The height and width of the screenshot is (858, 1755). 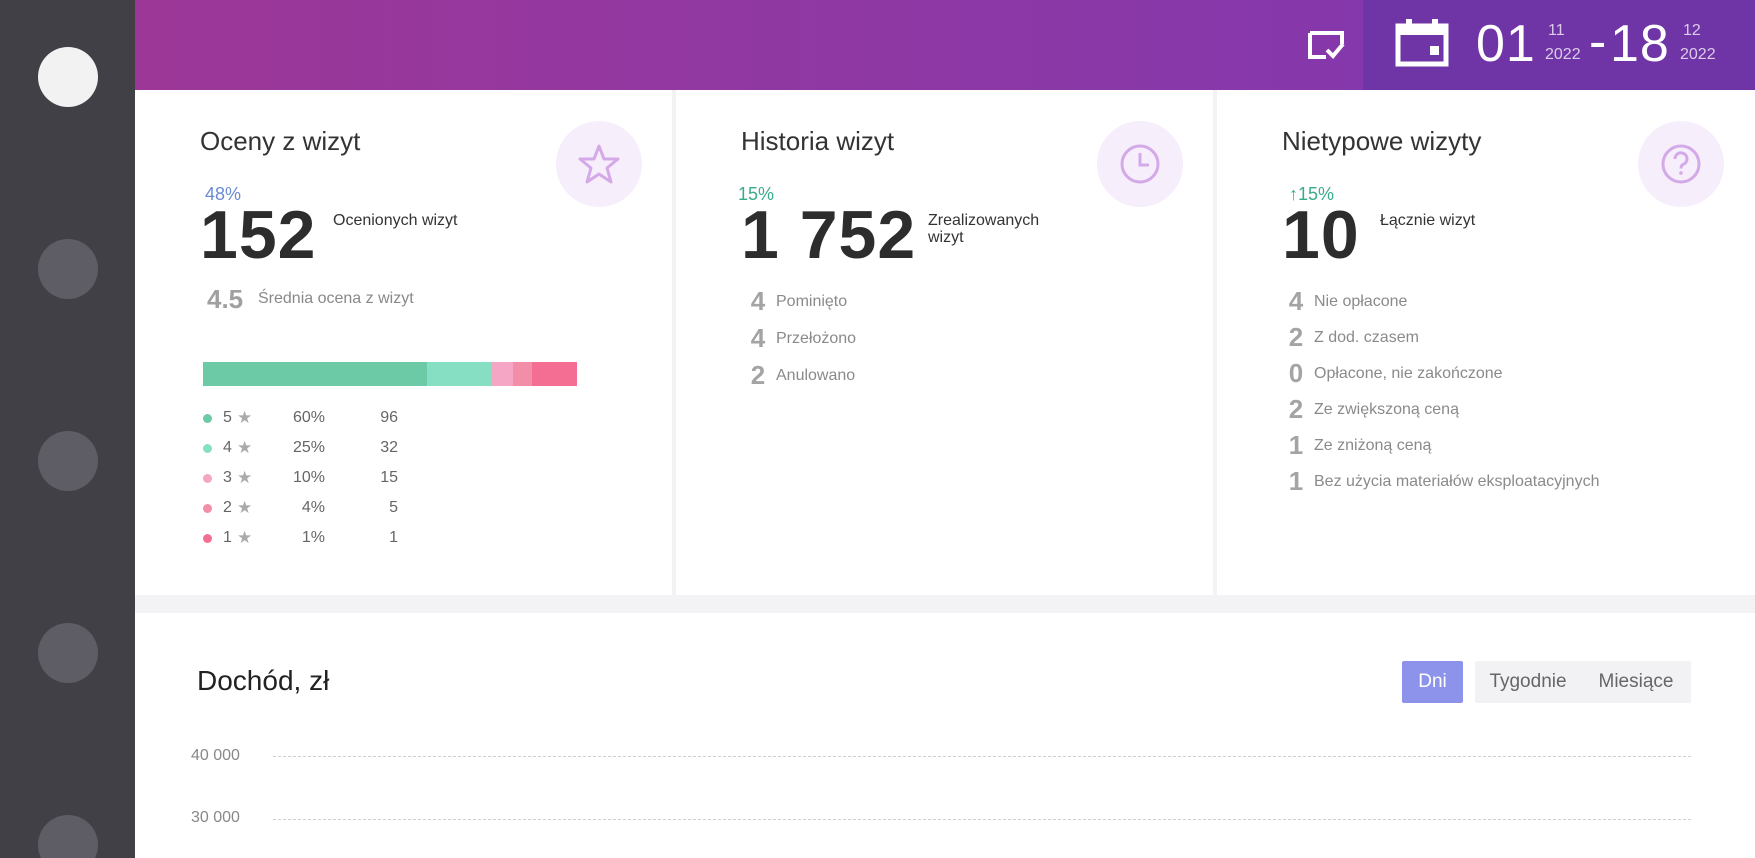 I want to click on income-title: Dochód, zł, so click(x=263, y=680).